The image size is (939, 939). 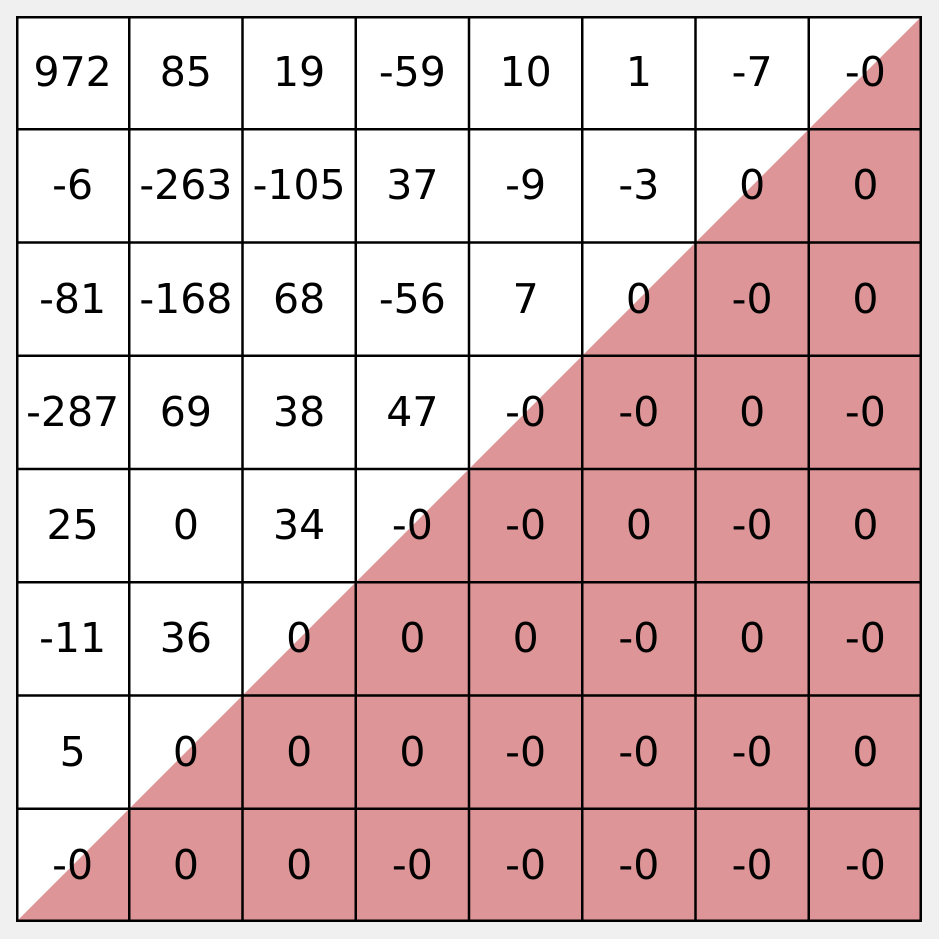 What do you see at coordinates (299, 298) in the screenshot?
I see `matrix-cell: 68` at bounding box center [299, 298].